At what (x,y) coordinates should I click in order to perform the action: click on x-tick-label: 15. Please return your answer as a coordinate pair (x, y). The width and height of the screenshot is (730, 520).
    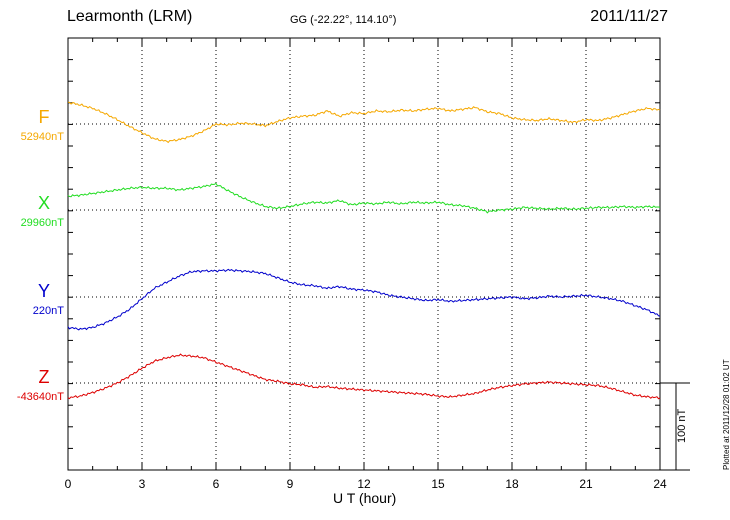
    Looking at the image, I should click on (438, 484).